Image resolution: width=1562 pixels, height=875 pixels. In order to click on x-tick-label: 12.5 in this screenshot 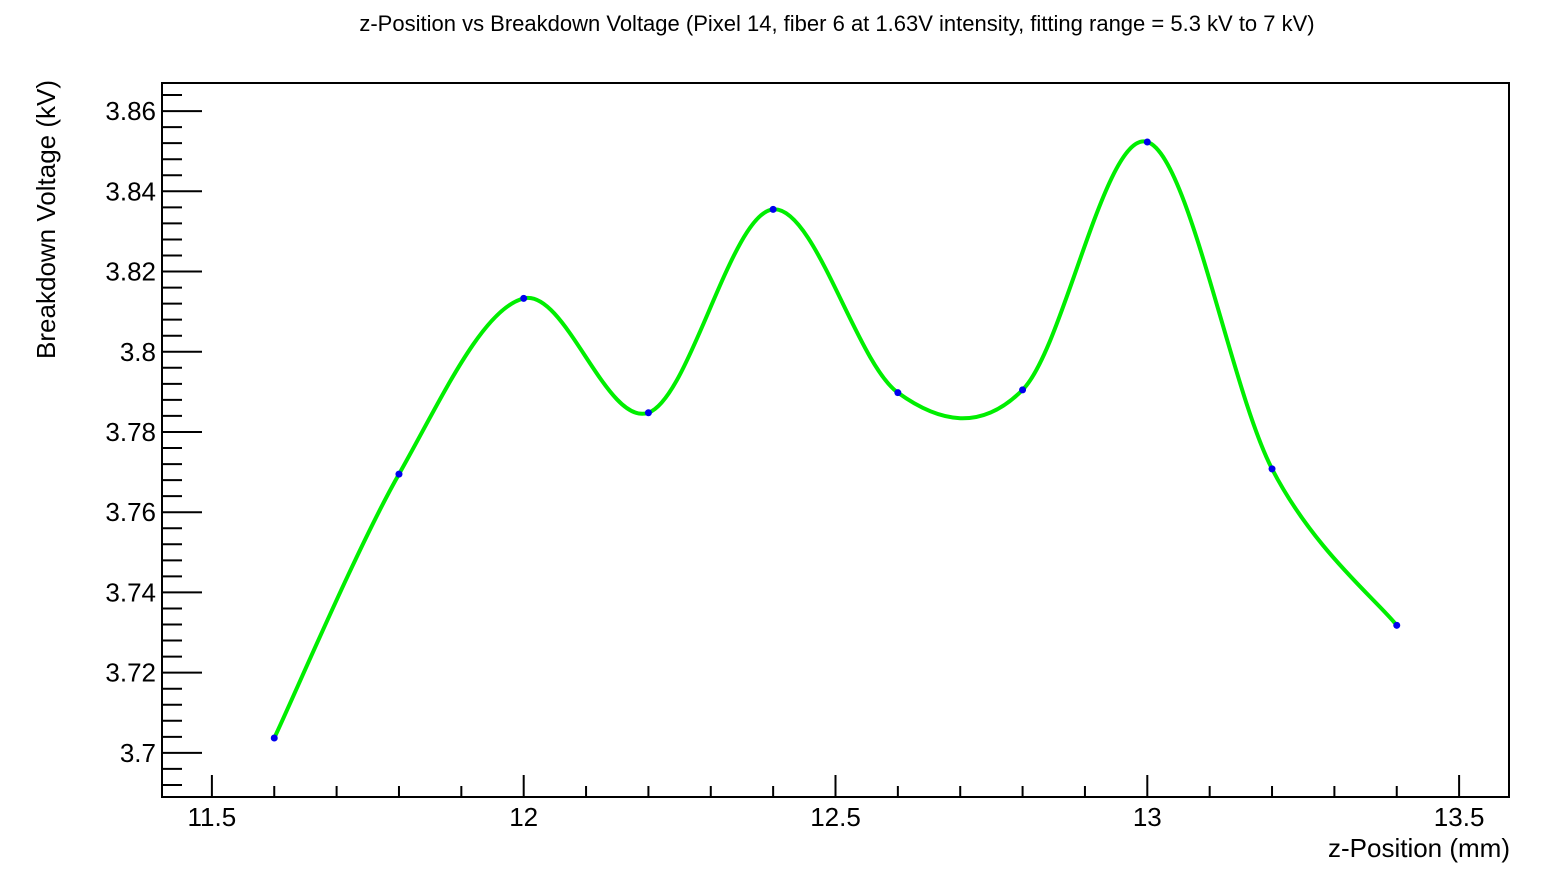, I will do `click(835, 817)`.